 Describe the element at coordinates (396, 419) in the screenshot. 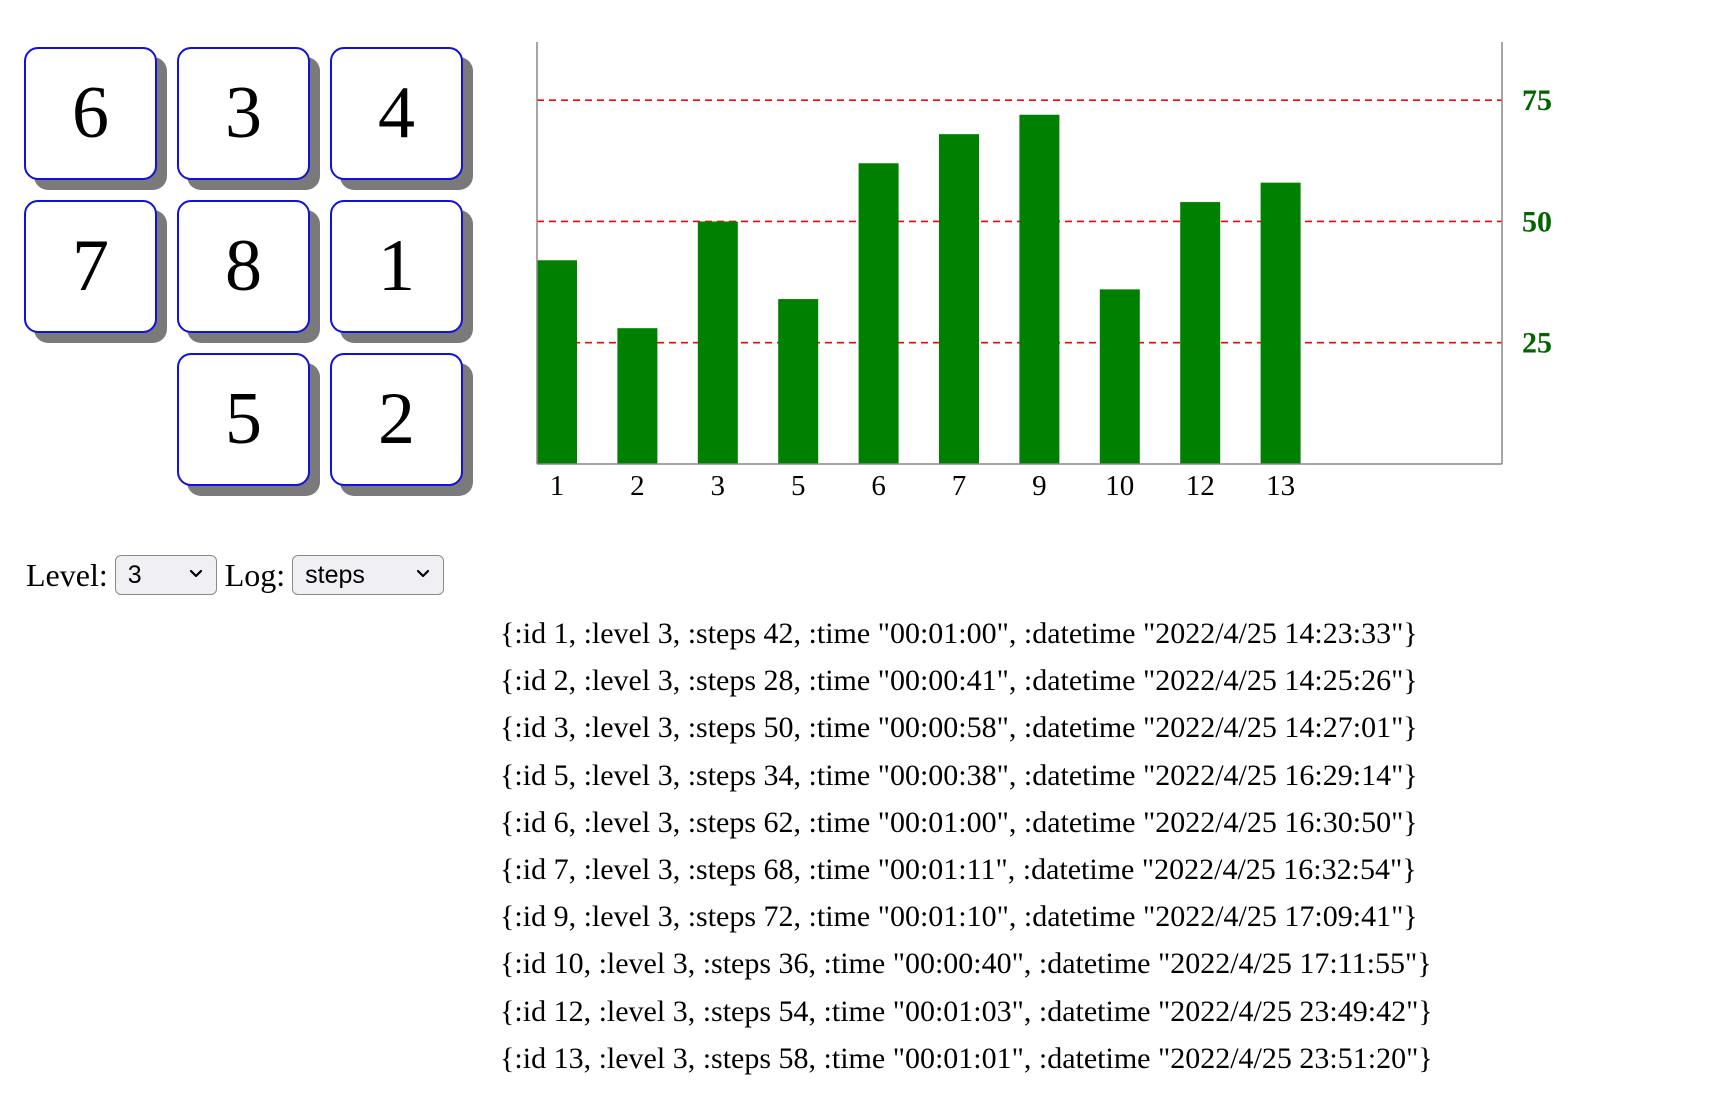

I see `puzzle-tile: 2` at that location.